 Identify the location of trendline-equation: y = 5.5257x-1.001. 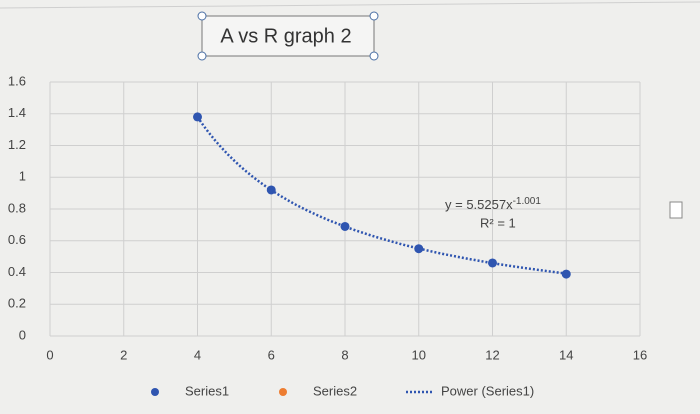
(493, 204).